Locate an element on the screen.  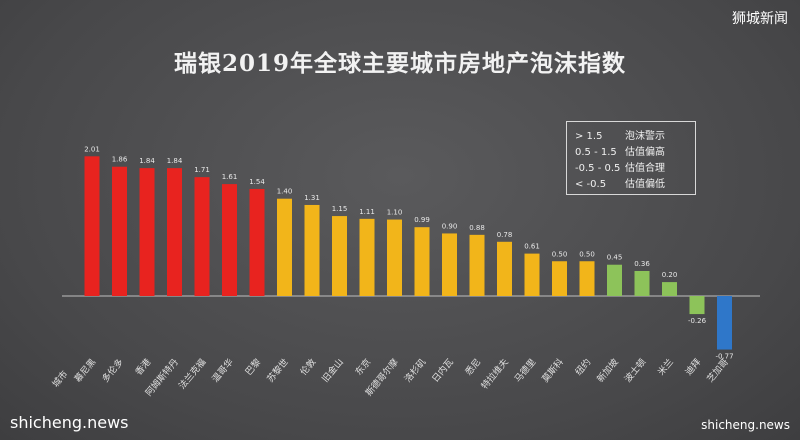
category-tick-label: 莫斯科 is located at coordinates (552, 370).